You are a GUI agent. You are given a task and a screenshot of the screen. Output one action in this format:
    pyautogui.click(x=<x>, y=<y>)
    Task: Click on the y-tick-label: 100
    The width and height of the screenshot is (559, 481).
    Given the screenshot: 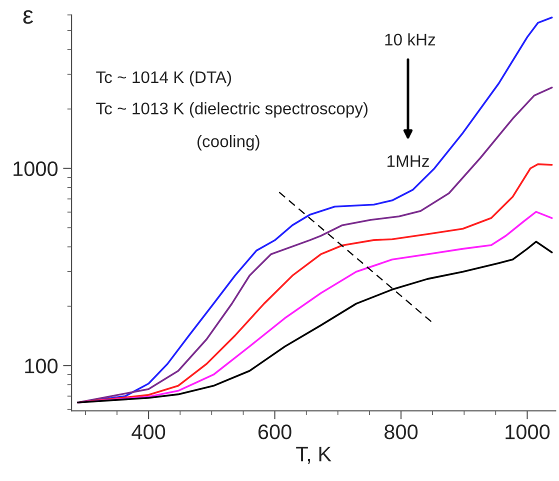 What is the action you would take?
    pyautogui.click(x=41, y=366)
    